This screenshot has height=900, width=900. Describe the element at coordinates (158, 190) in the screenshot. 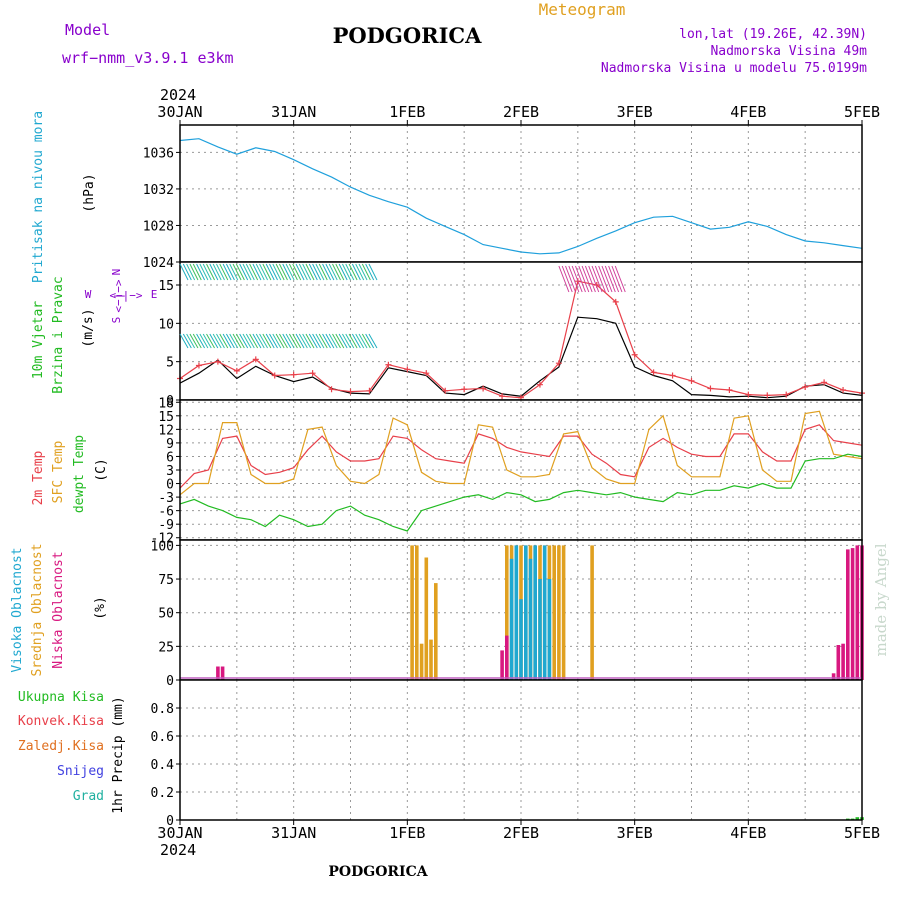

I see `y-tick-label: 1032` at that location.